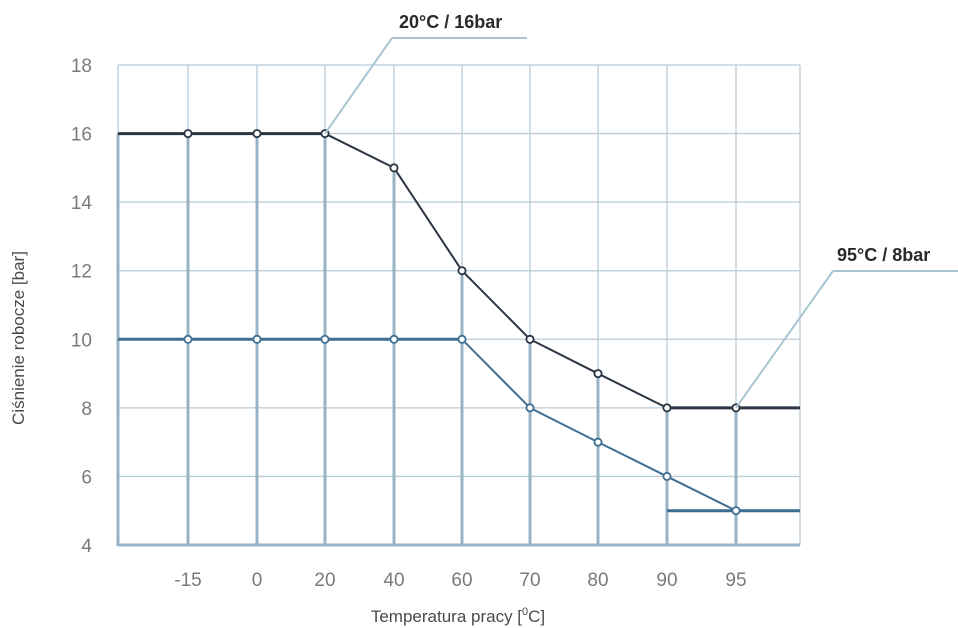 The height and width of the screenshot is (628, 958). Describe the element at coordinates (529, 580) in the screenshot. I see `x-tick-label-5: 70` at that location.